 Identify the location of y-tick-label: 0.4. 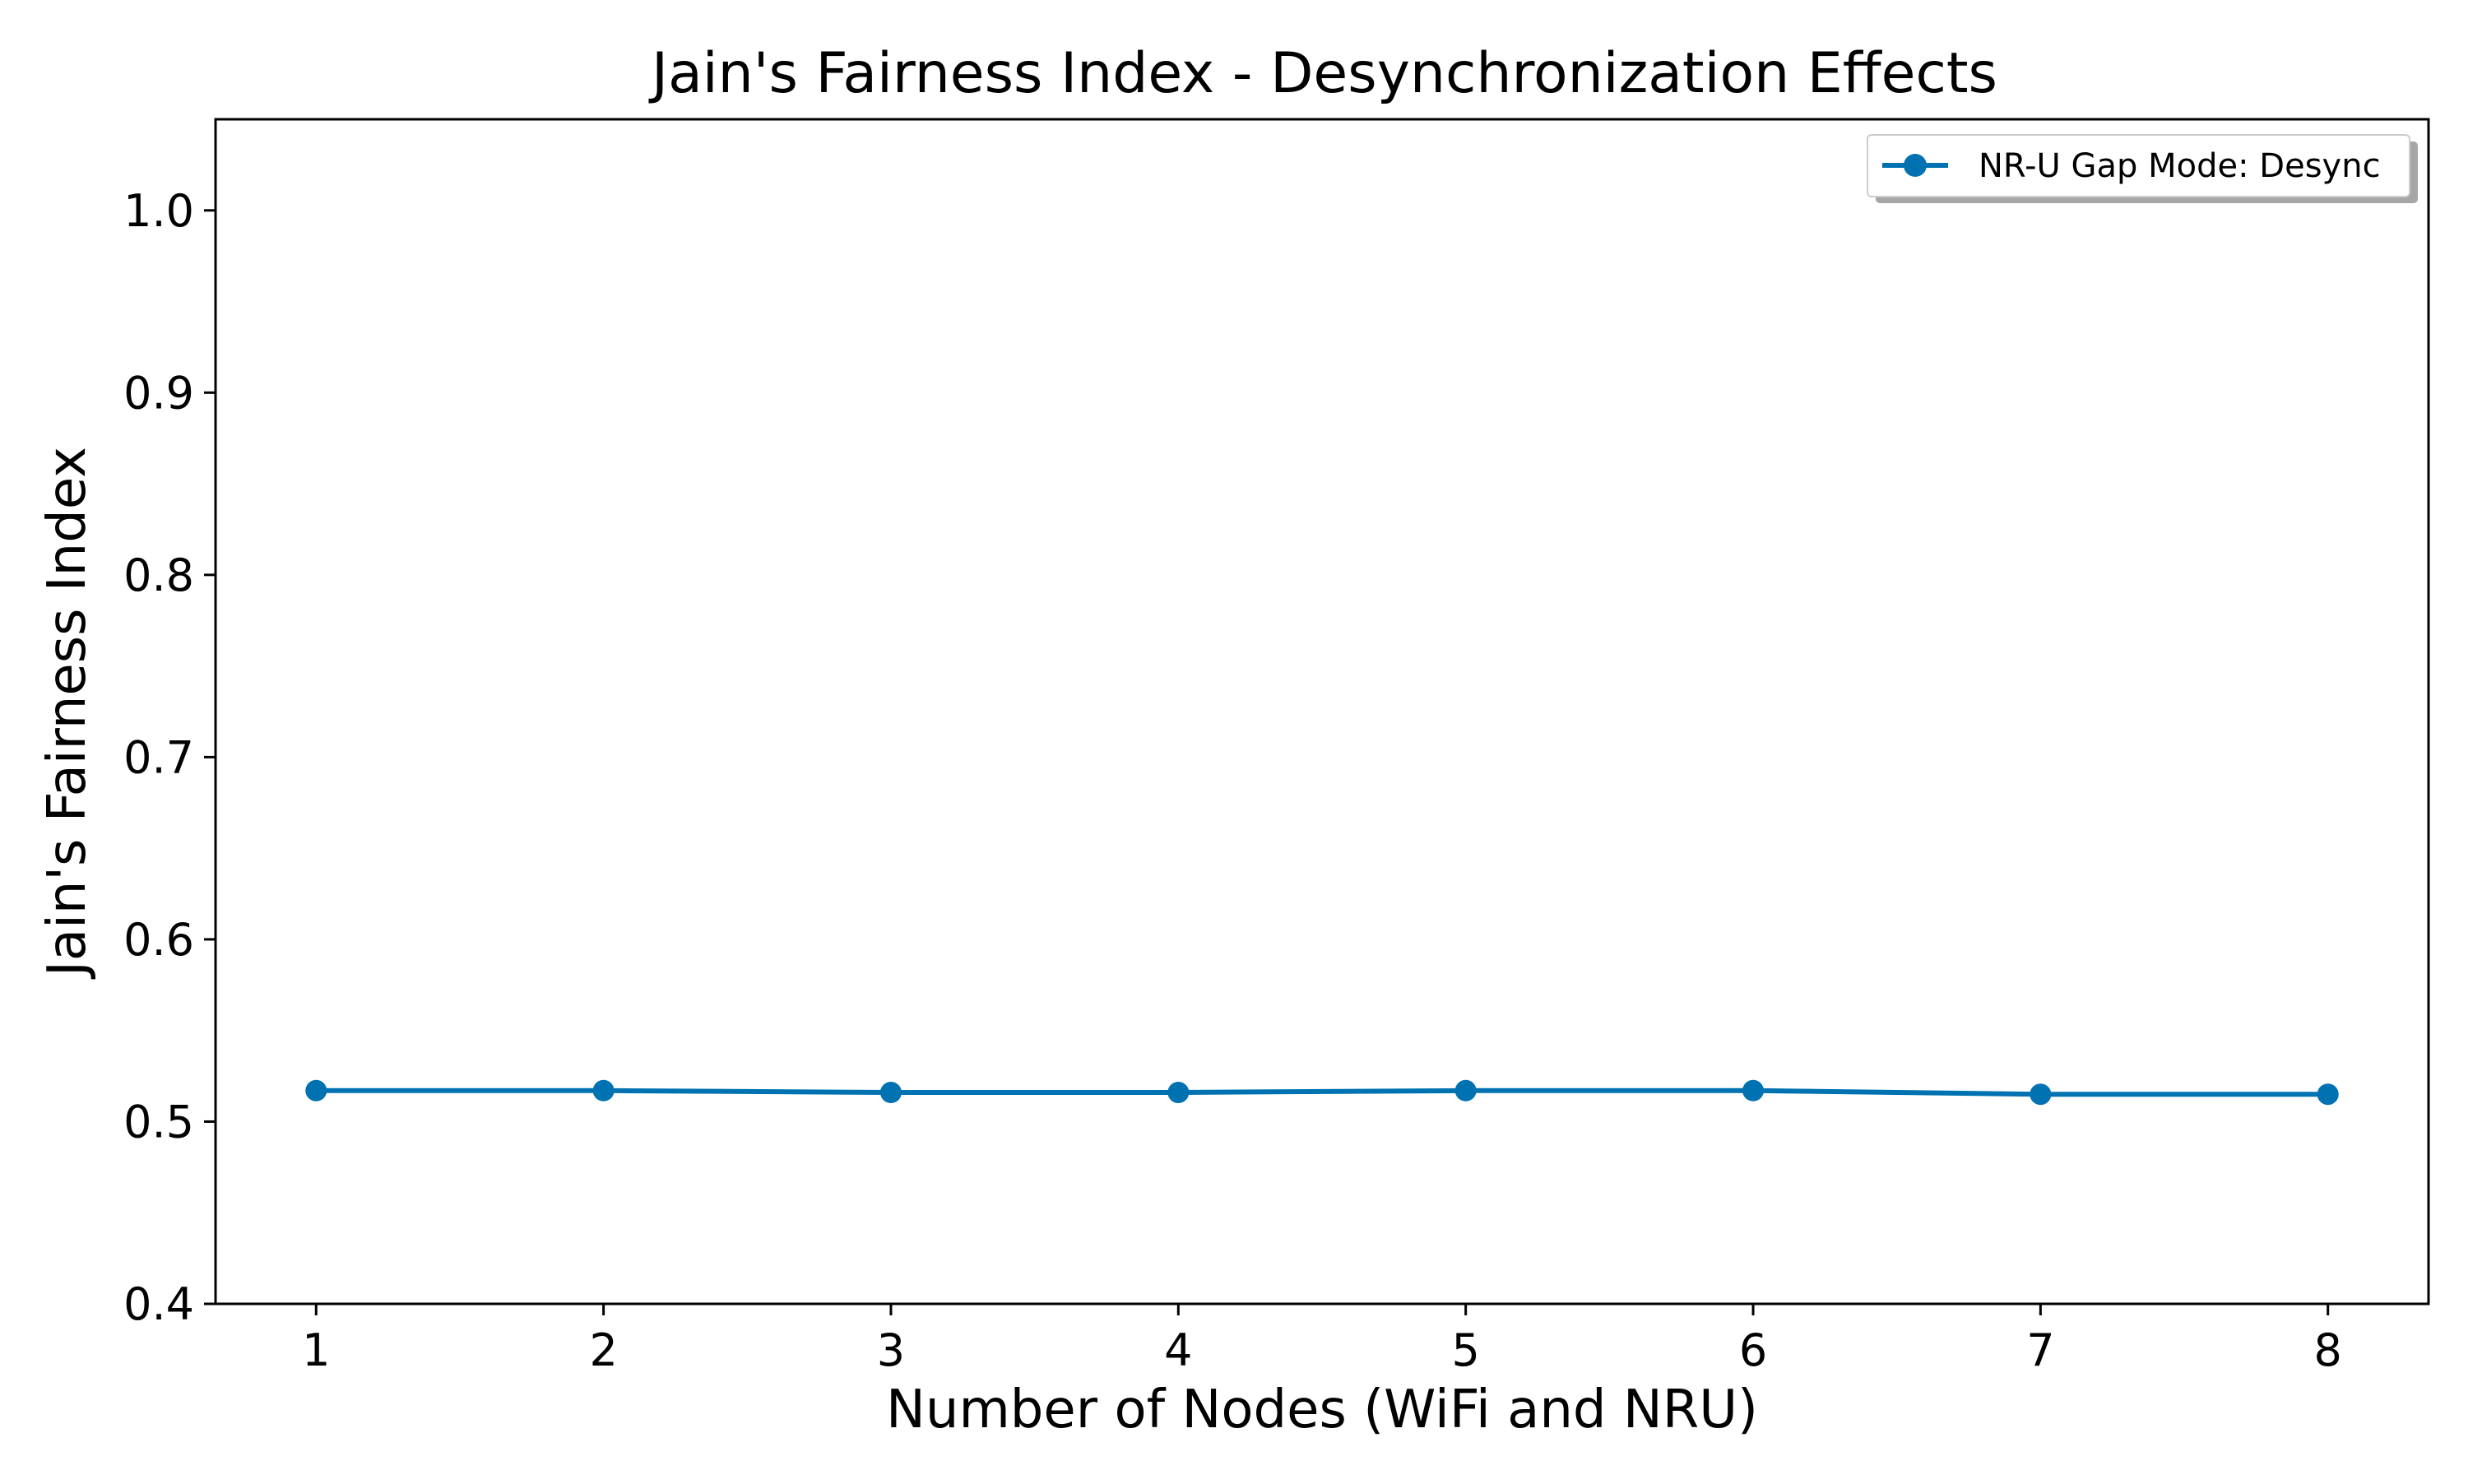
(158, 1304).